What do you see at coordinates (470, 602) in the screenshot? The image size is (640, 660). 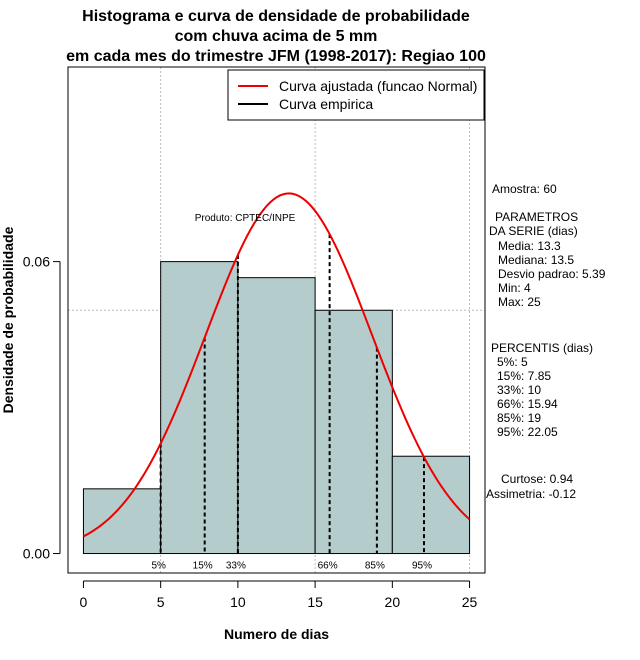 I see `x-tick-label: 25` at bounding box center [470, 602].